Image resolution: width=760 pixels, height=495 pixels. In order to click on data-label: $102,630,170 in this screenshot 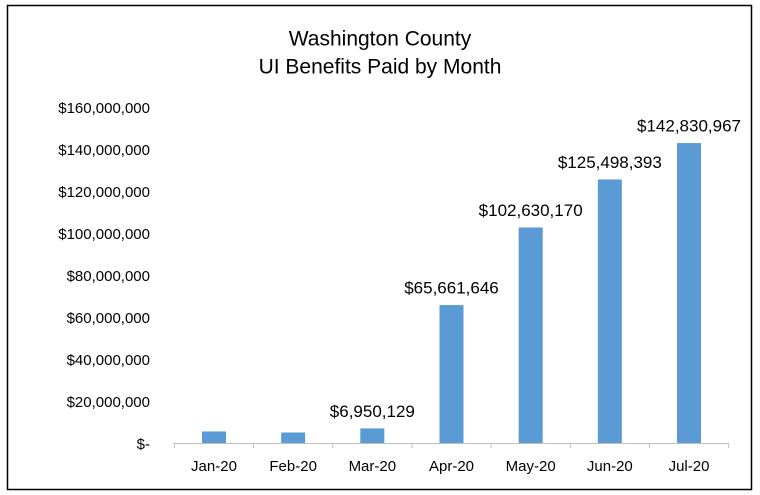, I will do `click(531, 210)`.